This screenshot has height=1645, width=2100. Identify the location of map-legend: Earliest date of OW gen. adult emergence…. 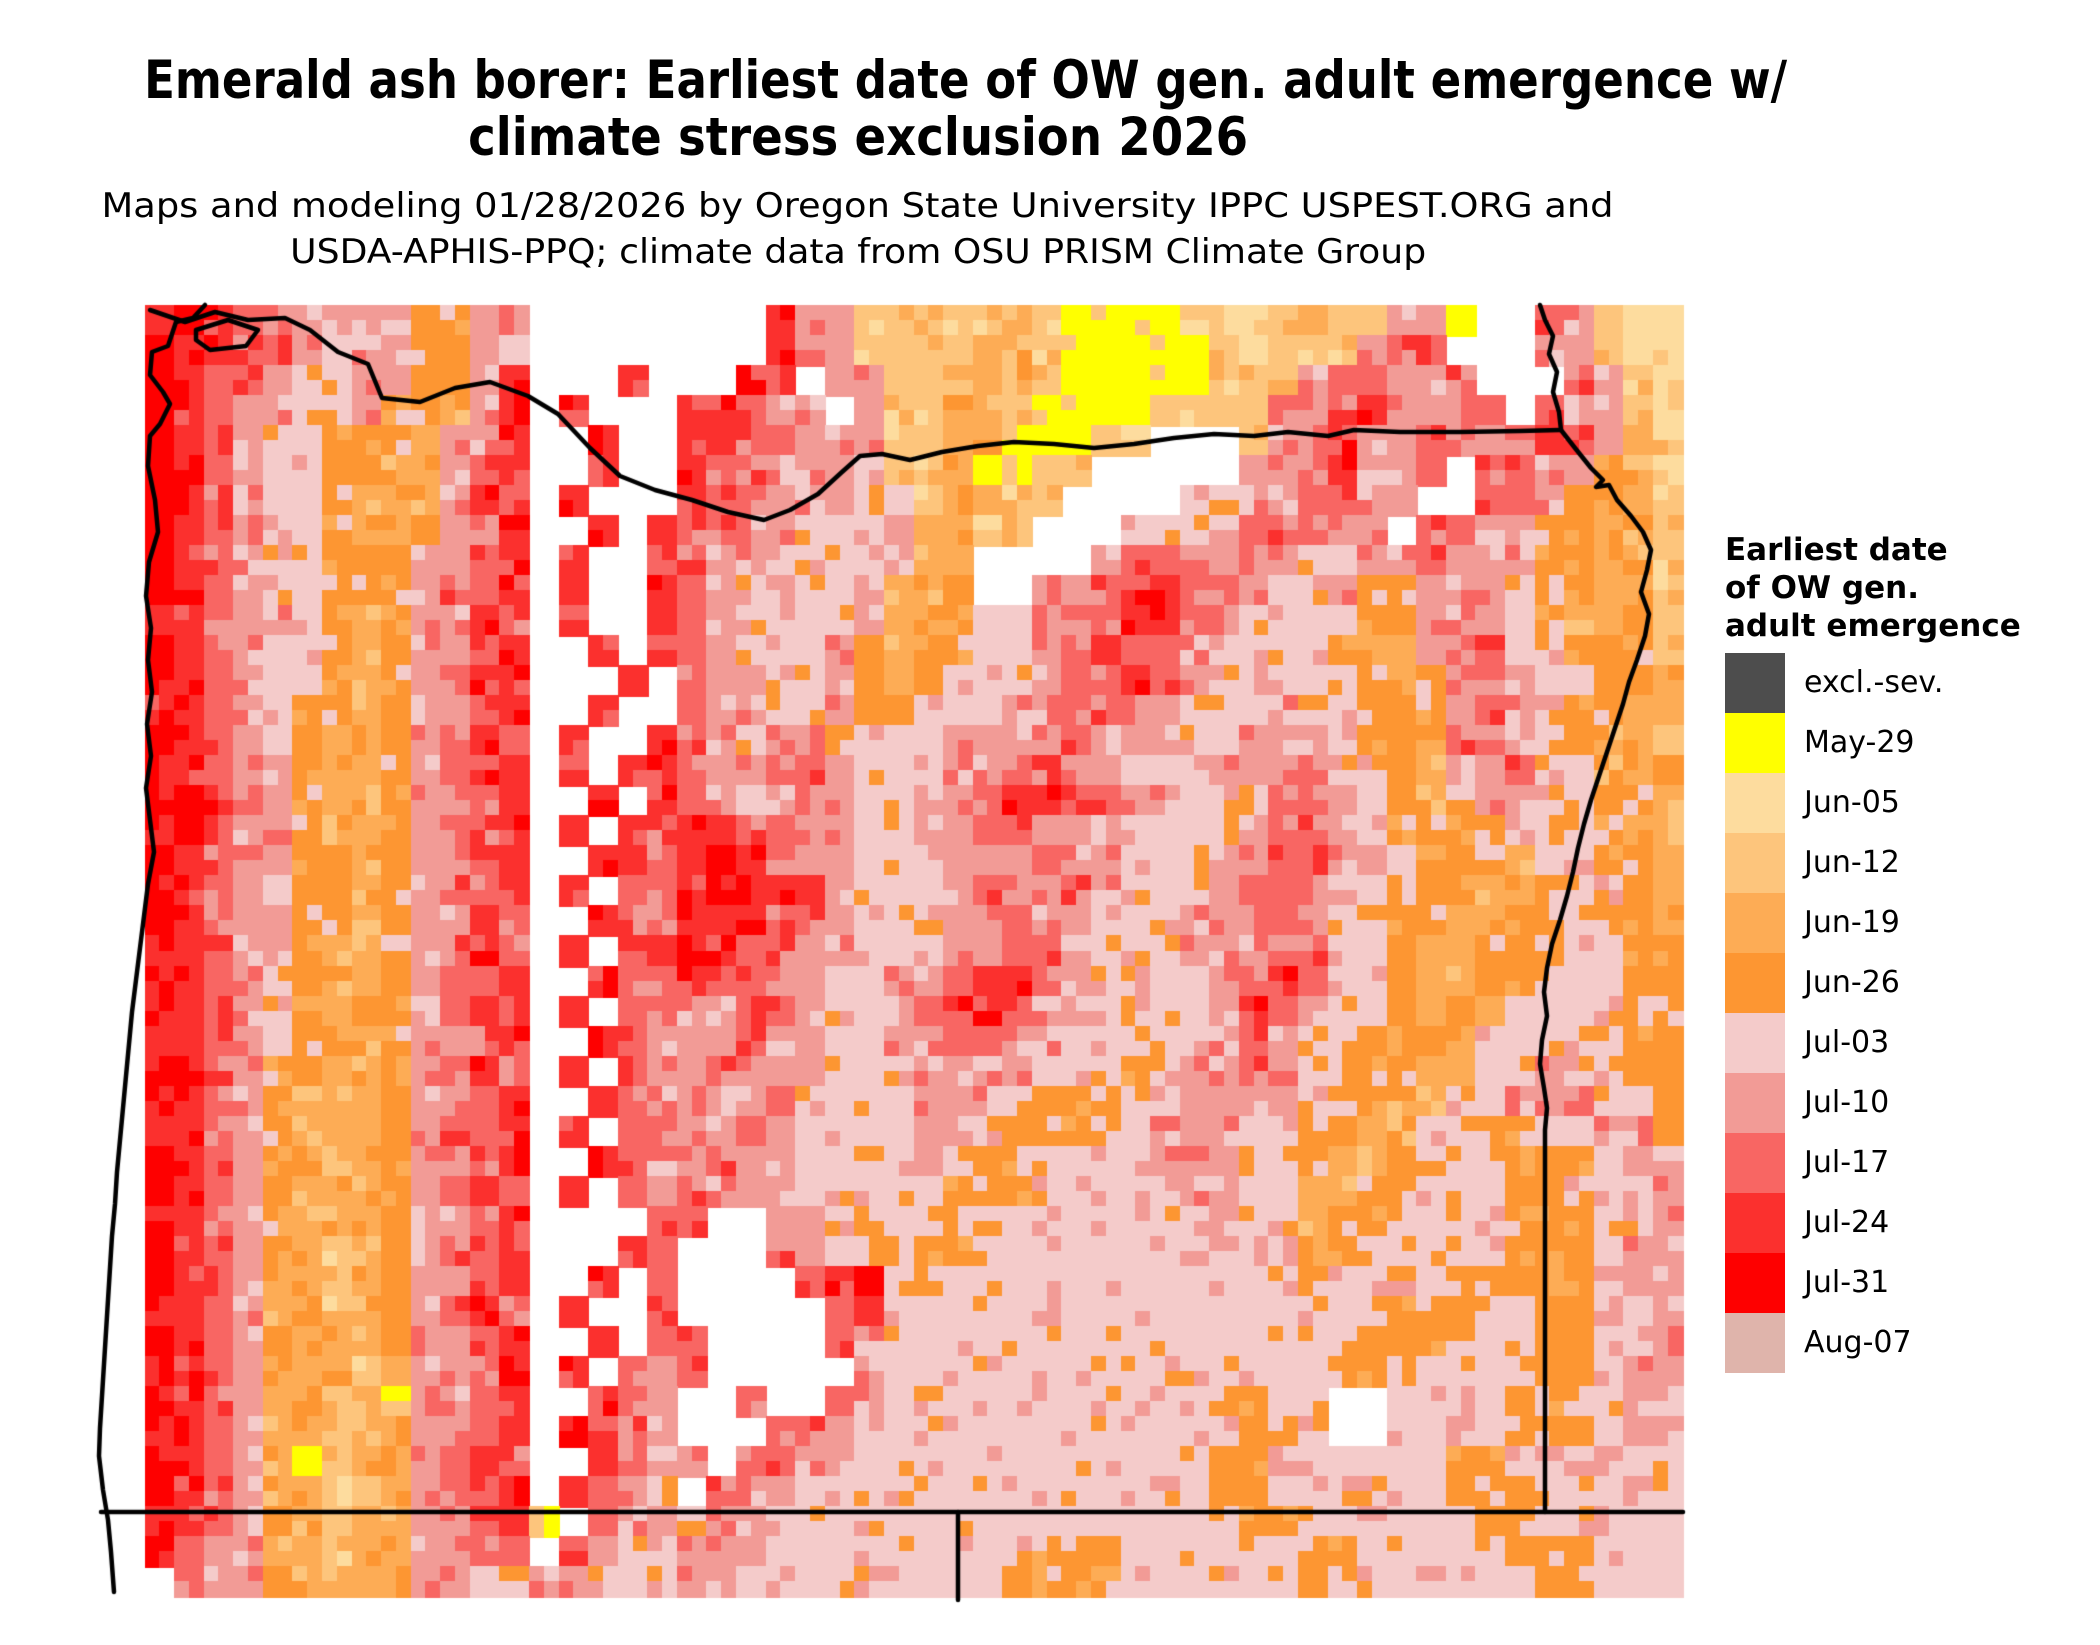
(1910, 952).